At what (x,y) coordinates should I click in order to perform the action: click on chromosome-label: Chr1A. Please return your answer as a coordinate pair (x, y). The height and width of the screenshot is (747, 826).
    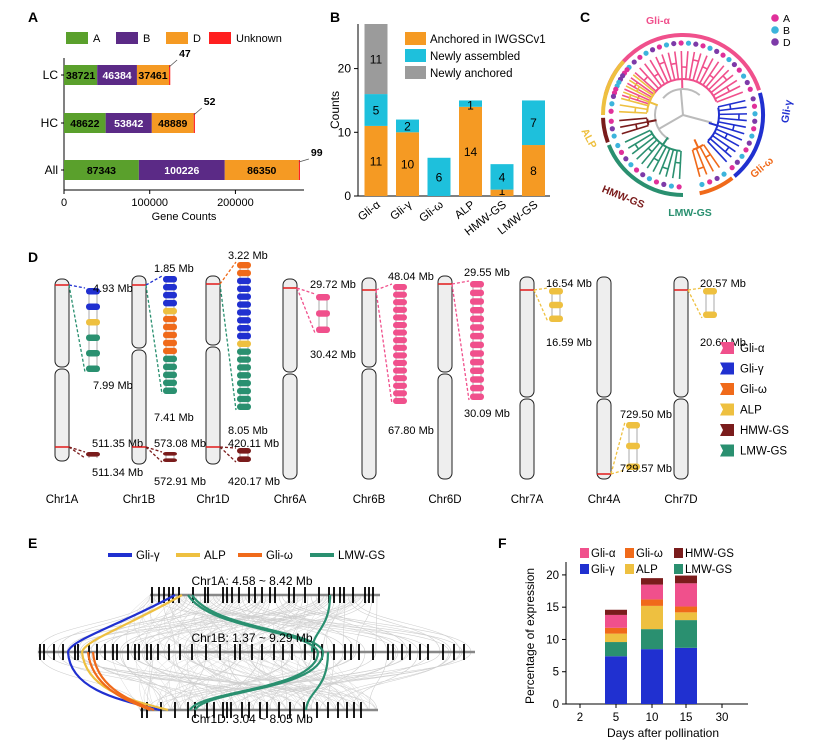
    Looking at the image, I should click on (62, 500).